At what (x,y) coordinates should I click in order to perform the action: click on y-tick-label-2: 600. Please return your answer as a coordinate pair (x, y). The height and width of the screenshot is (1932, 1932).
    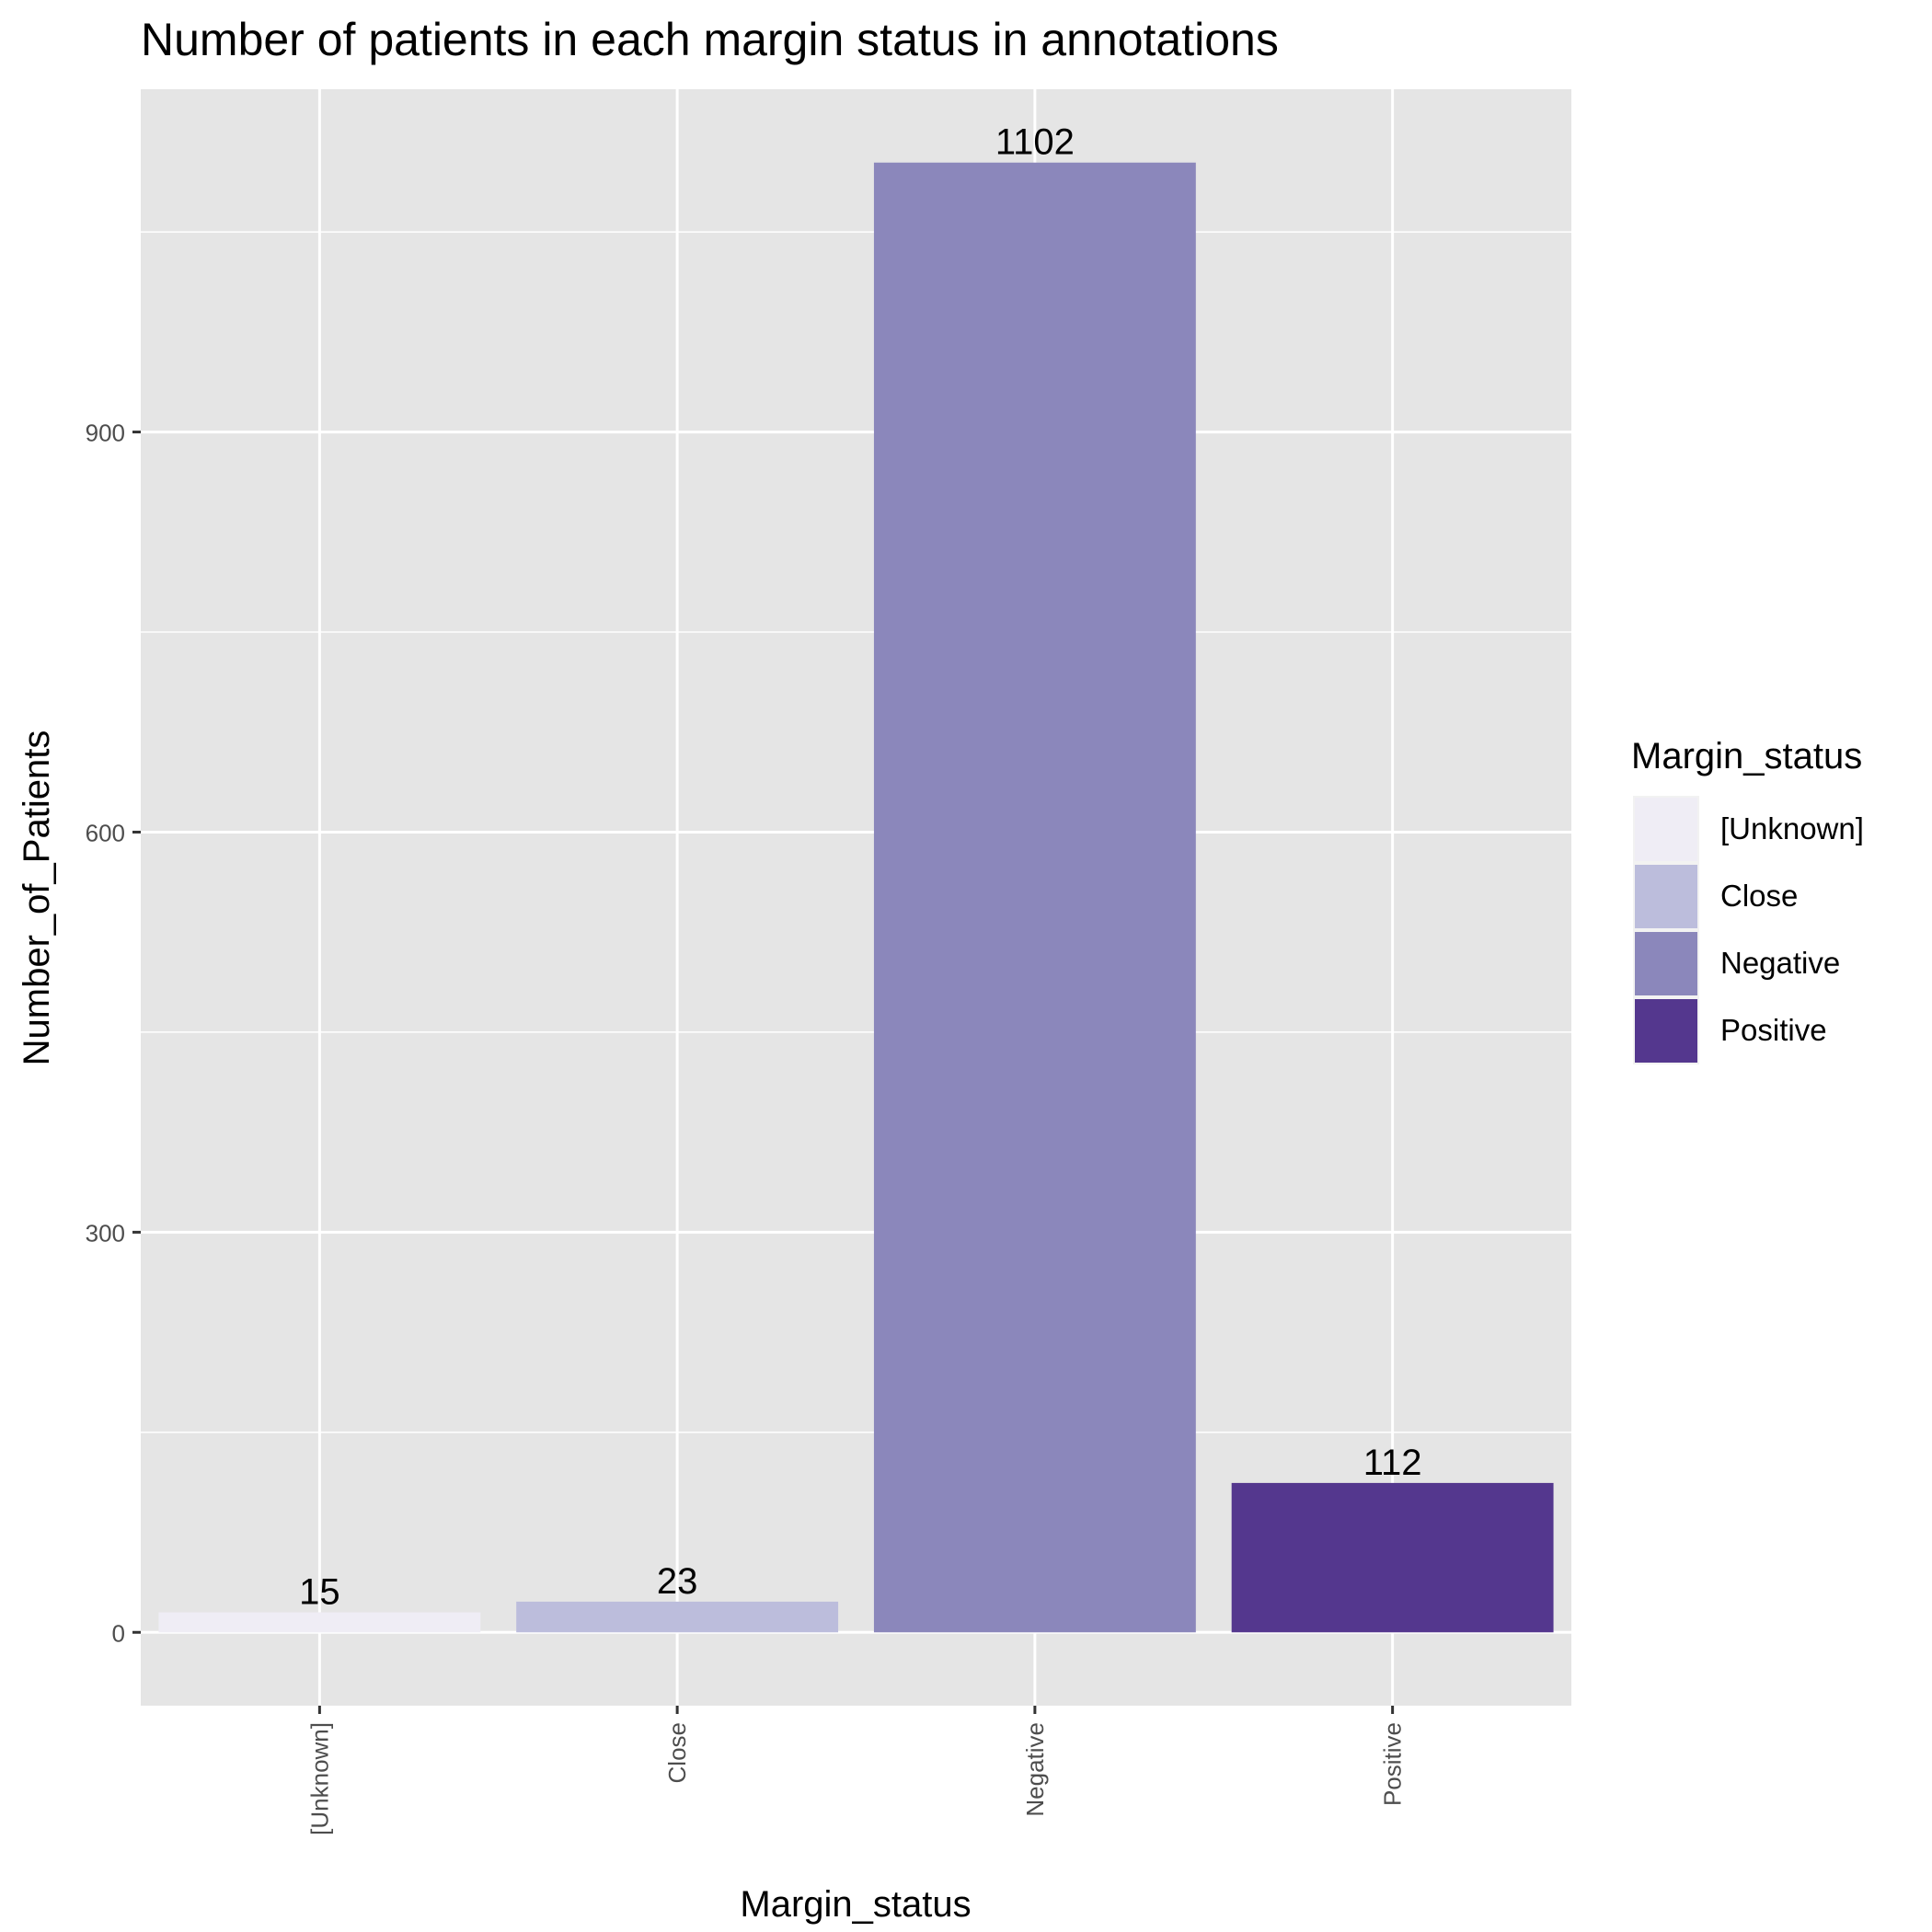
    Looking at the image, I should click on (105, 832).